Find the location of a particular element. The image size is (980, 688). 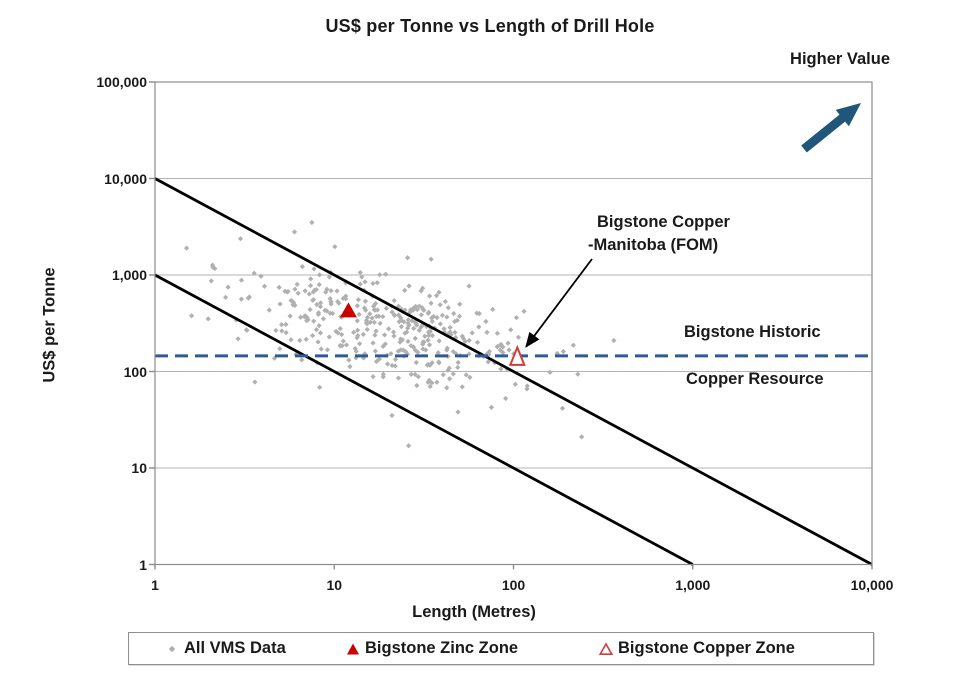

higher-value-label: Higher Value is located at coordinates (840, 59).